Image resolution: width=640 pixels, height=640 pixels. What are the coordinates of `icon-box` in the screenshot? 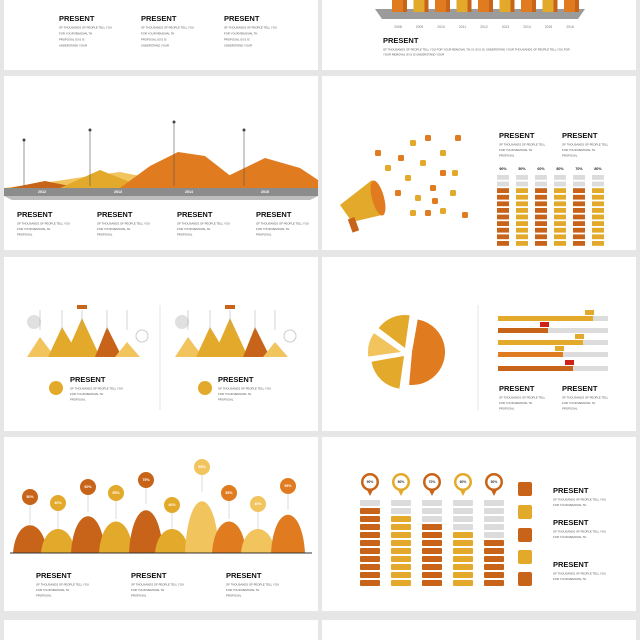 It's located at (525, 535).